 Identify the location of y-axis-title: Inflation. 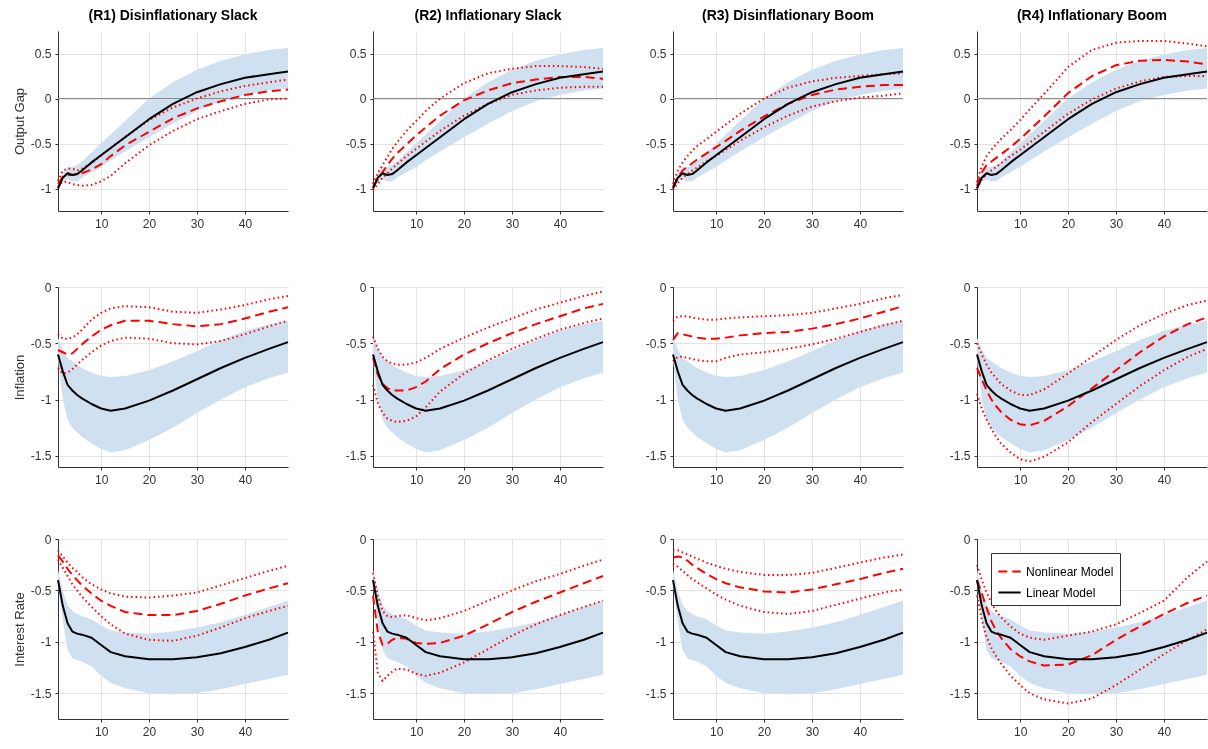
(19, 377).